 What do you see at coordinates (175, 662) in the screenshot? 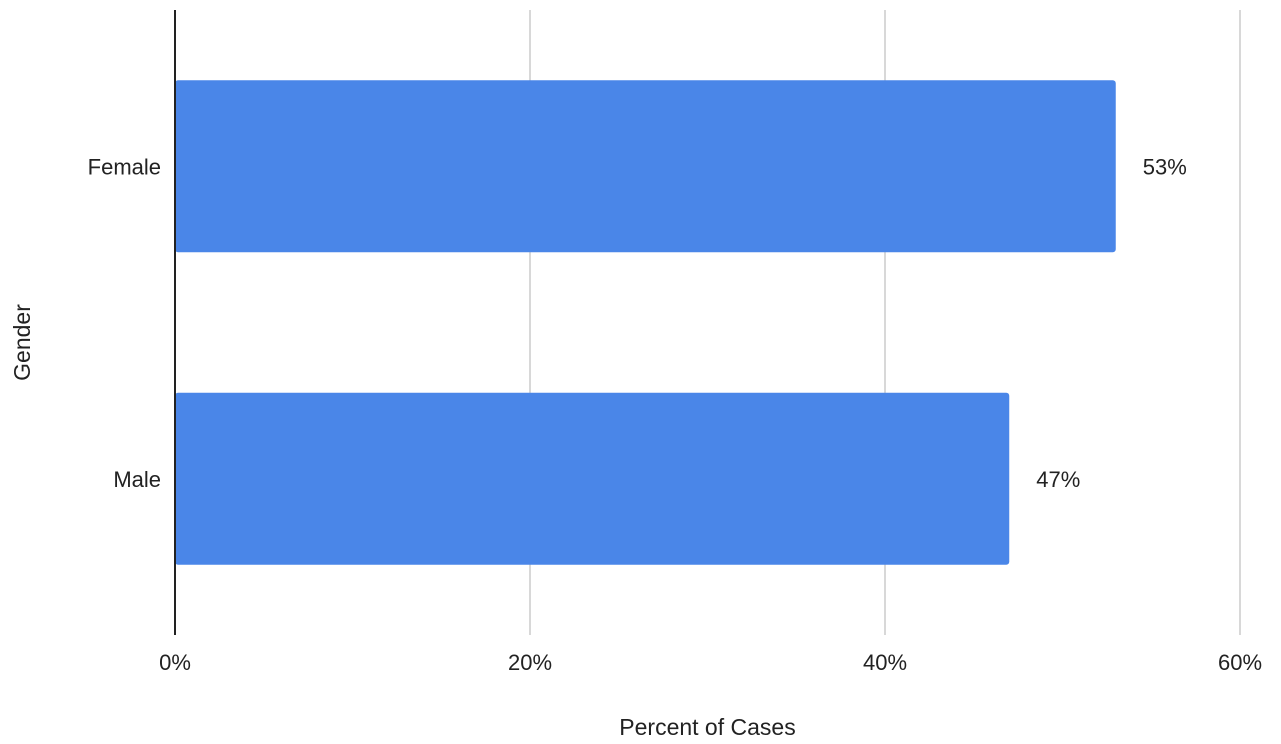
I see `x-tick-label: 0%` at bounding box center [175, 662].